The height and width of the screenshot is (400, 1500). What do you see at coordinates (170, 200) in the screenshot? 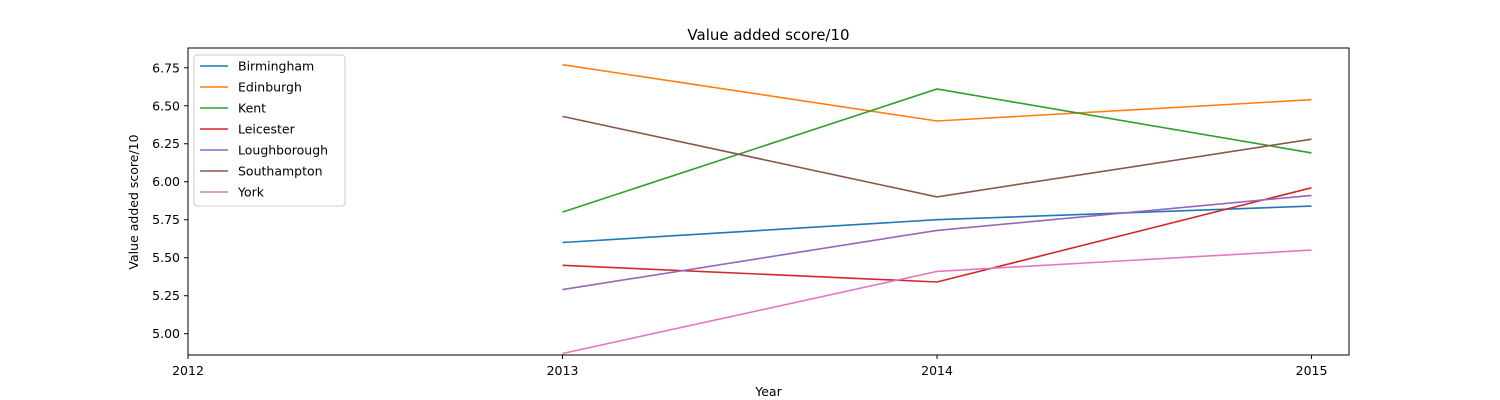
I see `y-axis: 5.00 5.25 5.50 5.75 6.00 6.25 6.50 6.75` at bounding box center [170, 200].